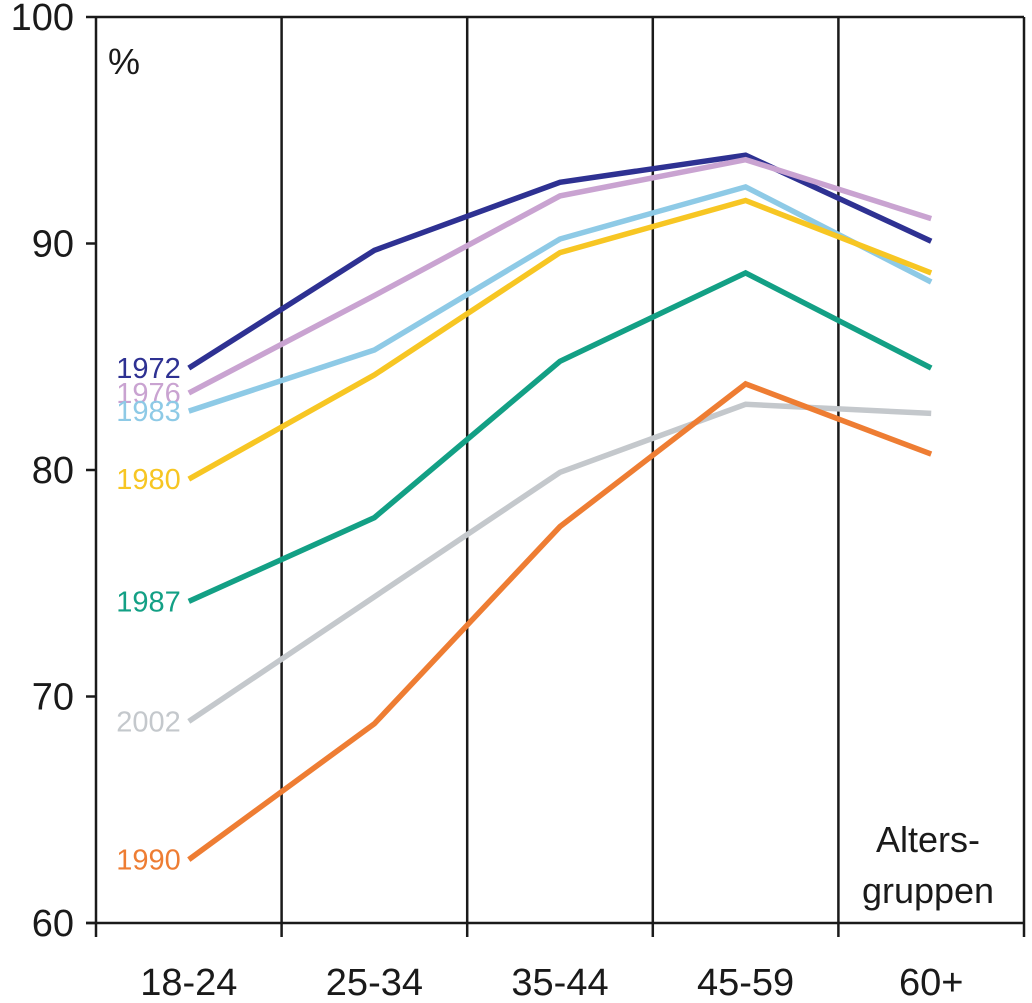 Image resolution: width=1032 pixels, height=1003 pixels. Describe the element at coordinates (148, 394) in the screenshot. I see `series-label-1976: 1976` at that location.